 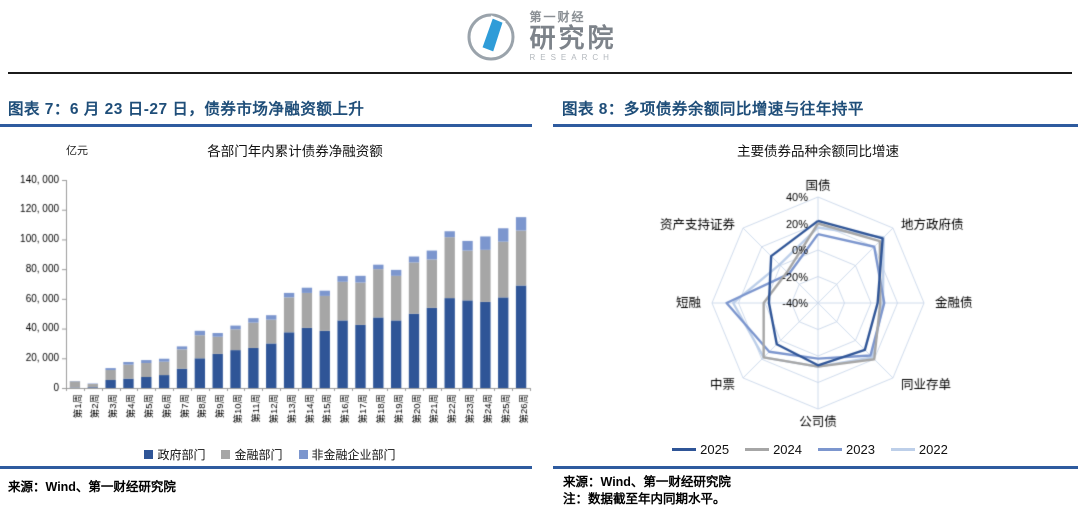 I want to click on legend-item: 2023, so click(x=846, y=449).